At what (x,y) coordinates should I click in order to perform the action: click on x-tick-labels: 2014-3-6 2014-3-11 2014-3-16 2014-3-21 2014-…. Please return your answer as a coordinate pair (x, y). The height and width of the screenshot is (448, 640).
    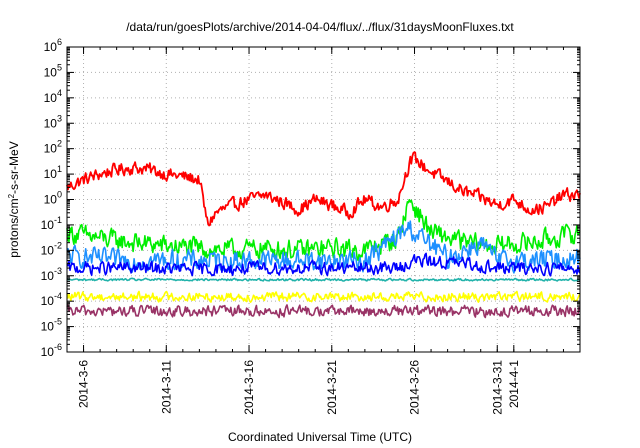
    Looking at the image, I should click on (299, 387).